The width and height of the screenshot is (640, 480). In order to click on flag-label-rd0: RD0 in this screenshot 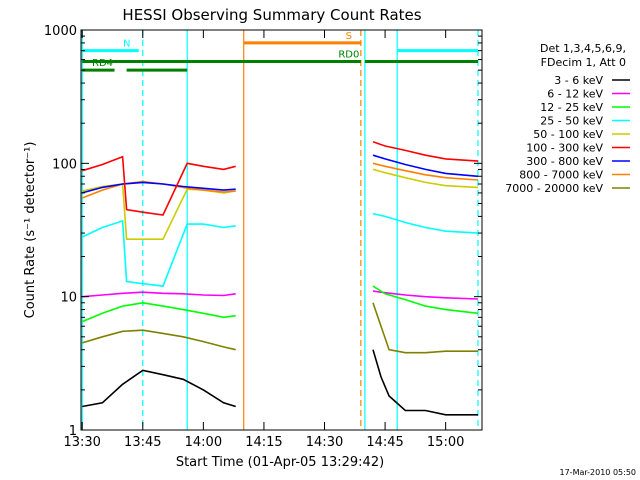, I will do `click(348, 55)`.